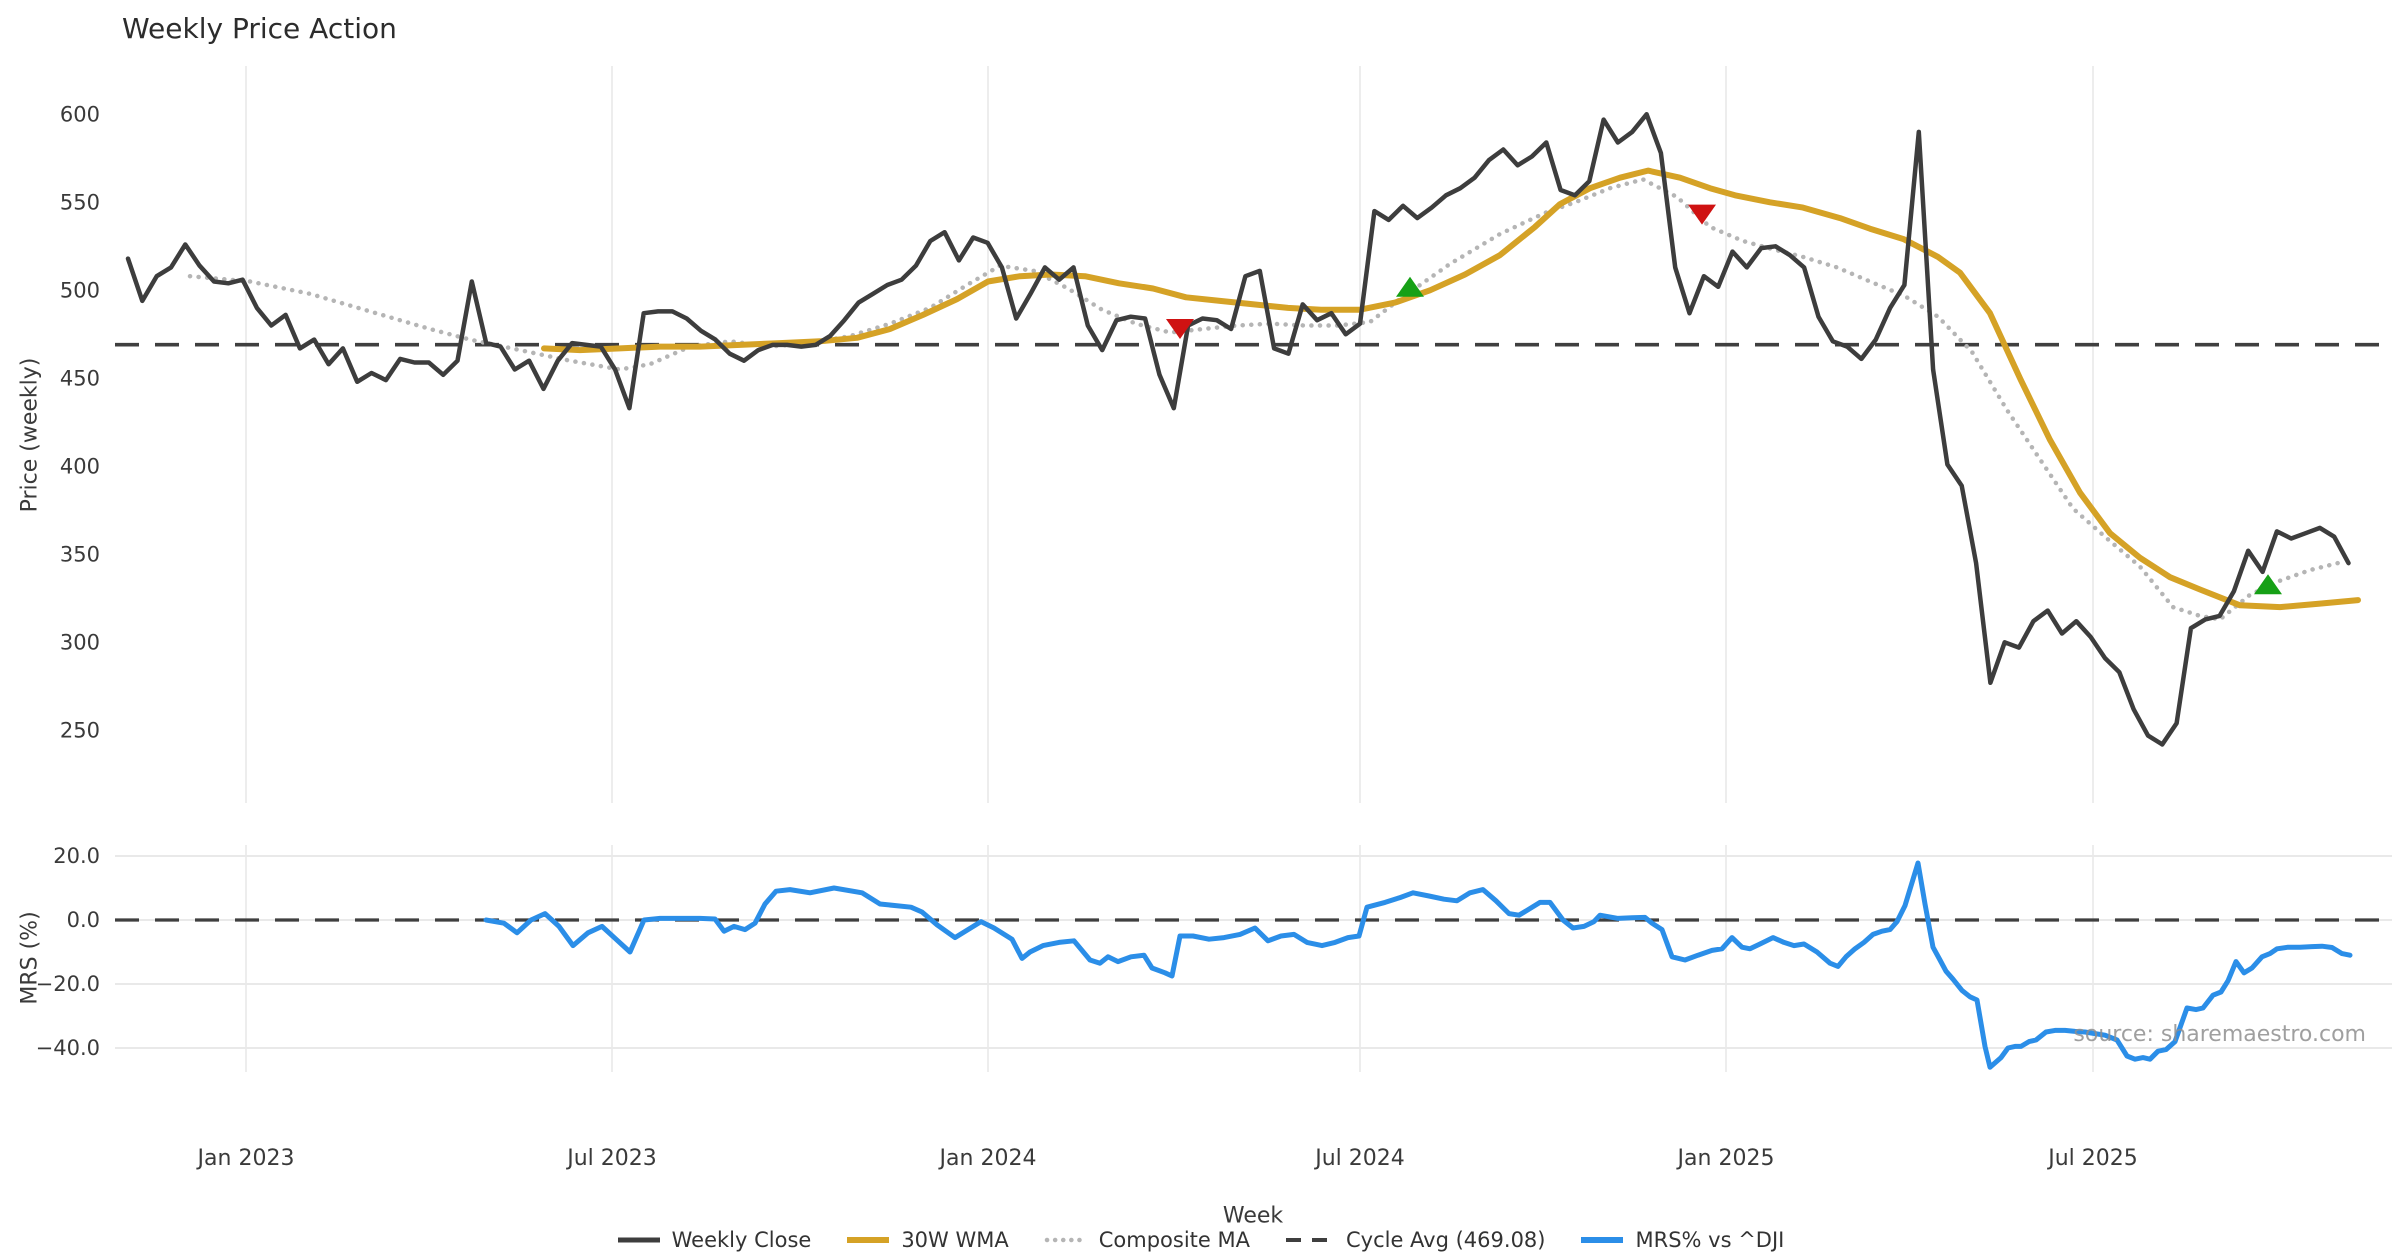  Describe the element at coordinates (987, 1158) in the screenshot. I see `month-tick-label: Jan 2024` at that location.